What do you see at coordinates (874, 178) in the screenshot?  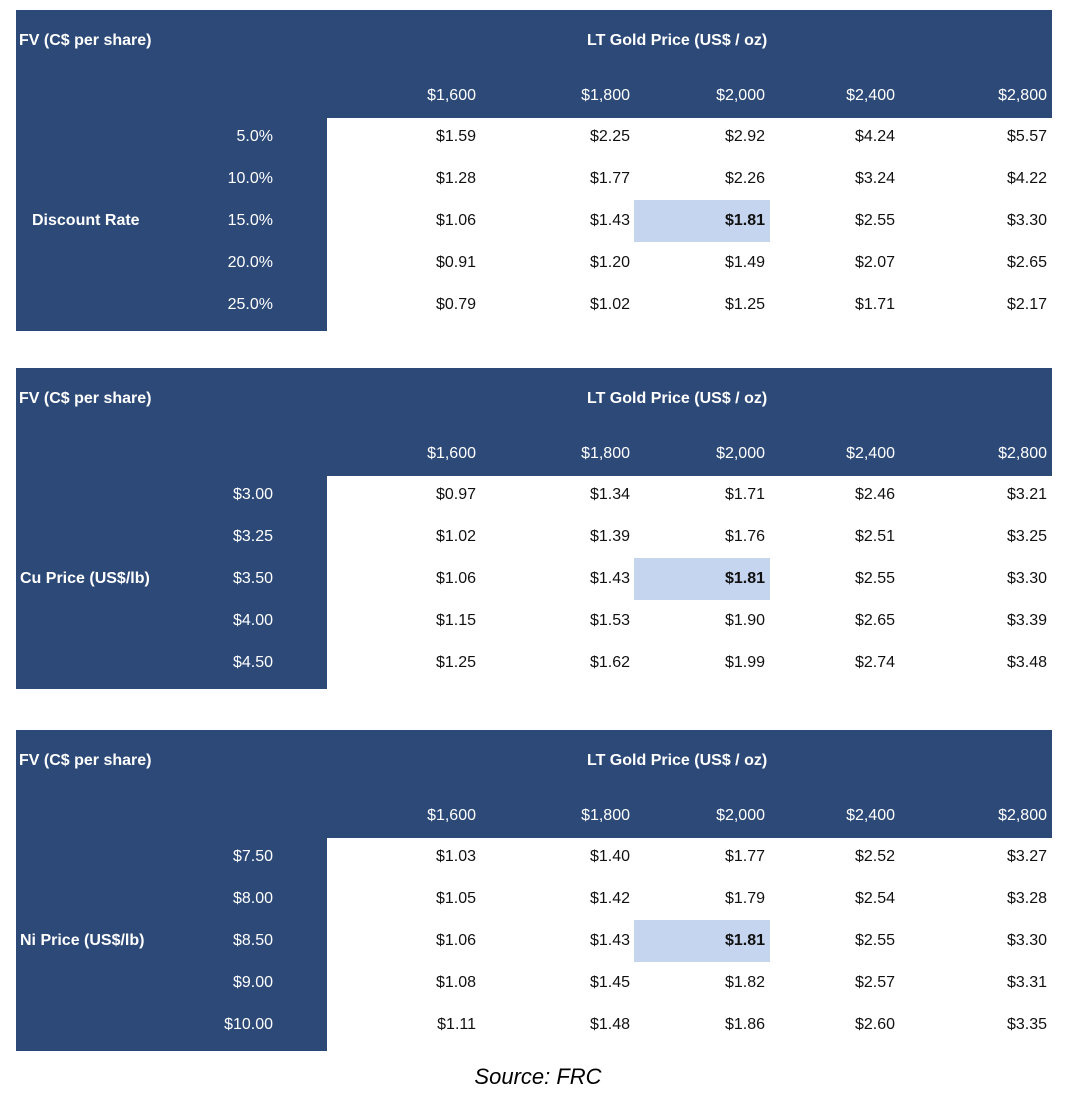 I see `table-cell: $3.24` at bounding box center [874, 178].